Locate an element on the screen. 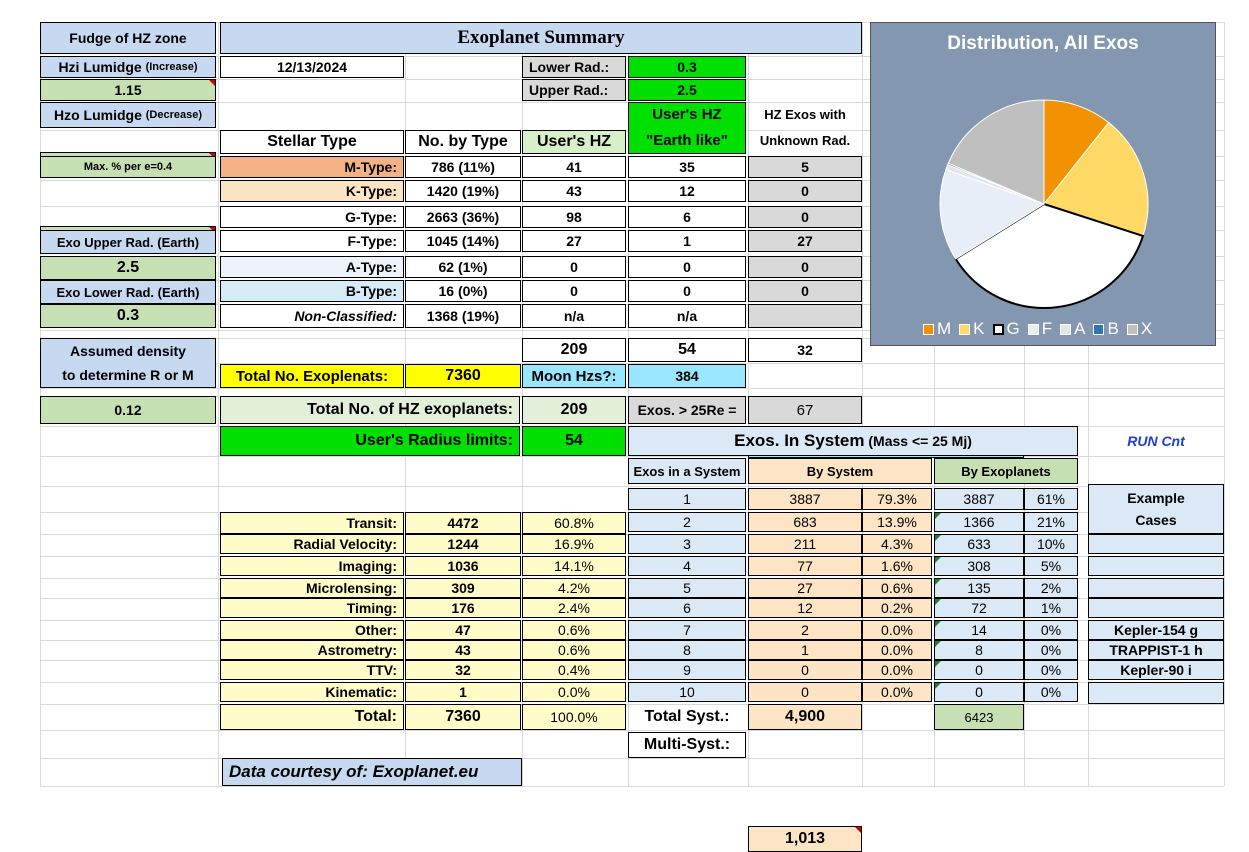 This screenshot has height=852, width=1249. sys-count-7: 1 is located at coordinates (805, 650).